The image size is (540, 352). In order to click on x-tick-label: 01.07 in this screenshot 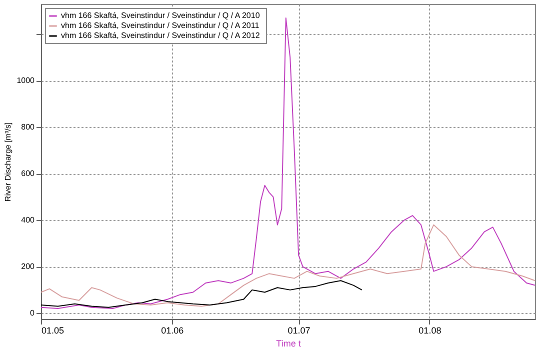, I will do `click(299, 331)`.